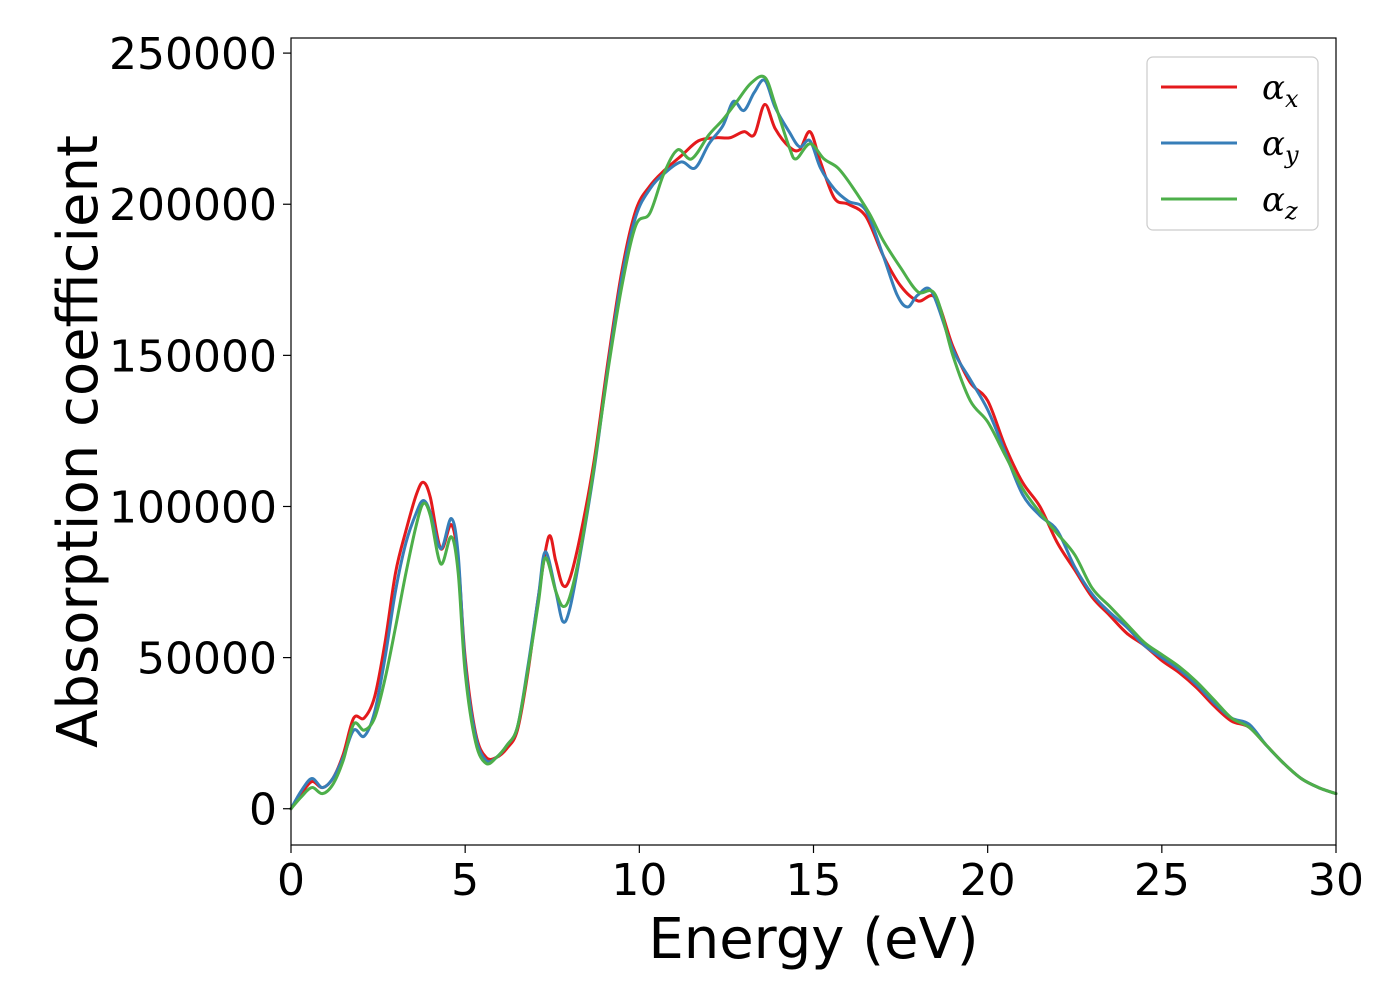 The image size is (1400, 1004). I want to click on x-axis-title: Energy (eV), so click(813, 939).